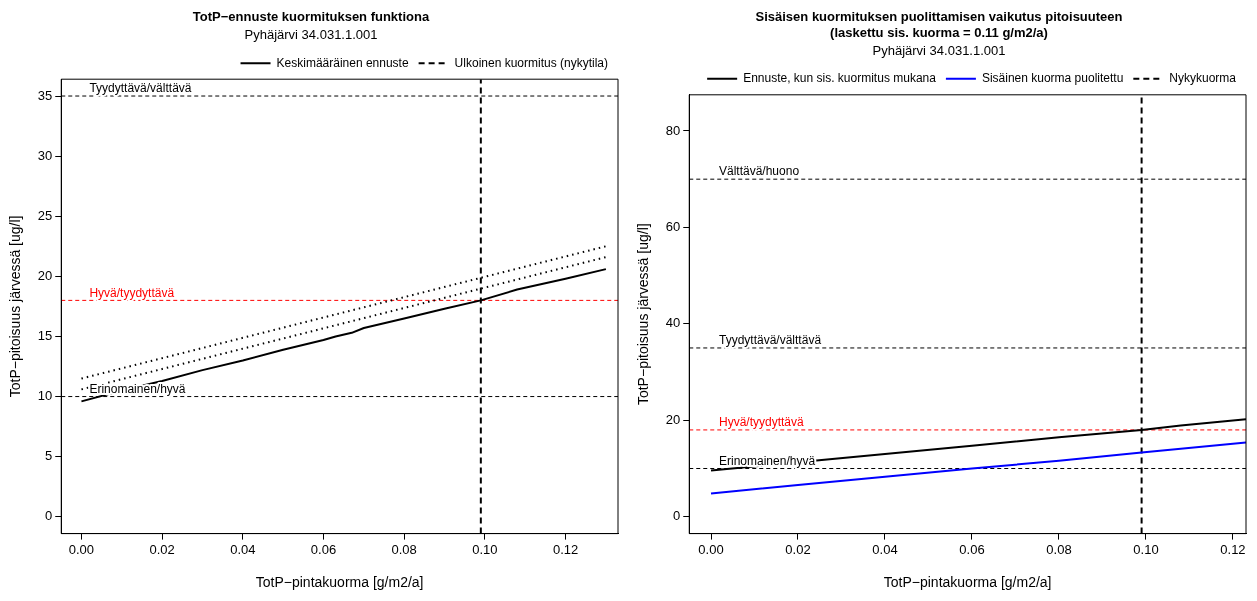  Describe the element at coordinates (45, 95) in the screenshot. I see `y-tick-label: 35` at that location.